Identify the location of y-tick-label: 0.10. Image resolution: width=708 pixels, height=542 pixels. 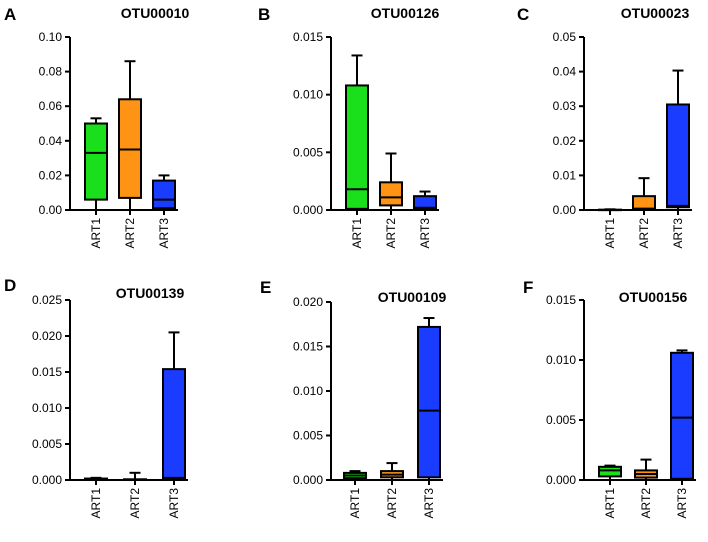
(51, 37).